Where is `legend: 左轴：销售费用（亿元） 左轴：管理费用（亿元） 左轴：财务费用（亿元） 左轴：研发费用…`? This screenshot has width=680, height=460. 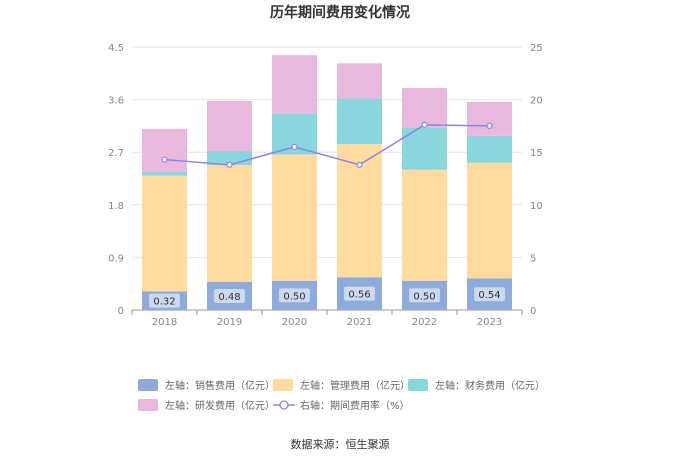
legend: 左轴：销售费用（亿元） 左轴：管理费用（亿元） 左轴：财务费用（亿元） 左轴：研发费用… is located at coordinates (341, 395).